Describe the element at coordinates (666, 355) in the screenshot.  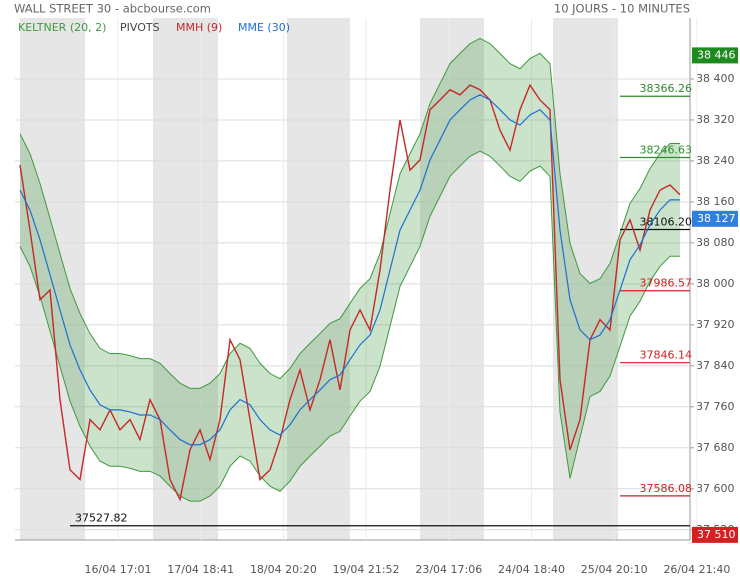
I see `pivot-label: 37846.14` at that location.